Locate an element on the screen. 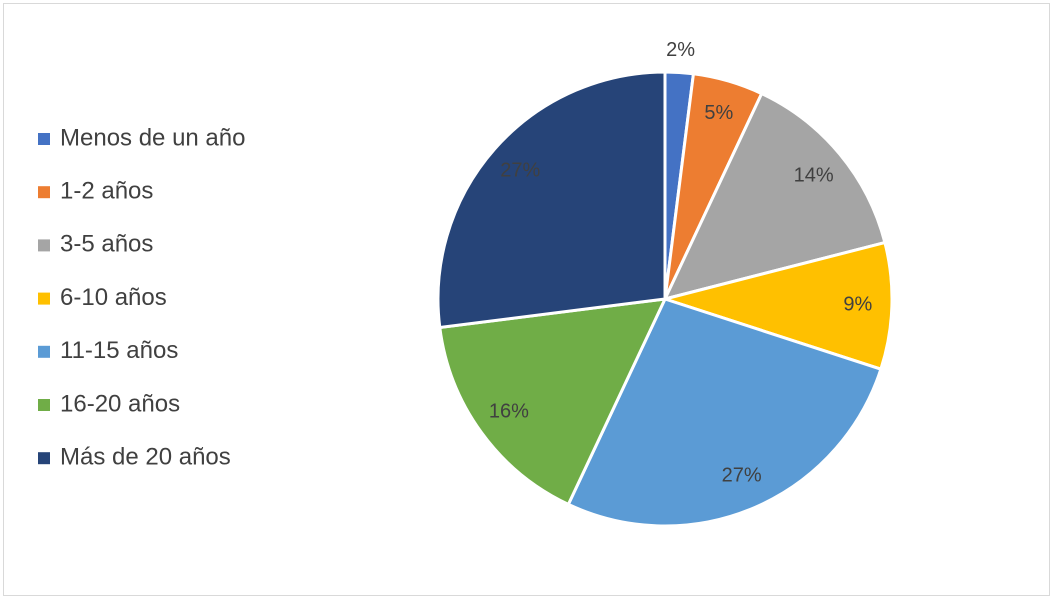  data-label: 14% is located at coordinates (814, 175).